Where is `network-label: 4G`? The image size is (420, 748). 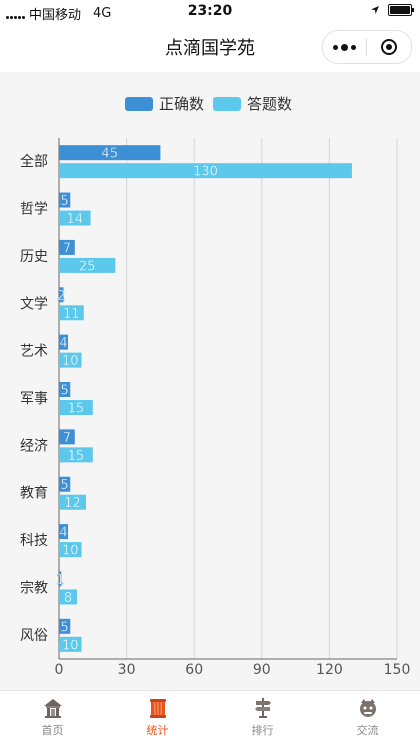 network-label: 4G is located at coordinates (102, 13).